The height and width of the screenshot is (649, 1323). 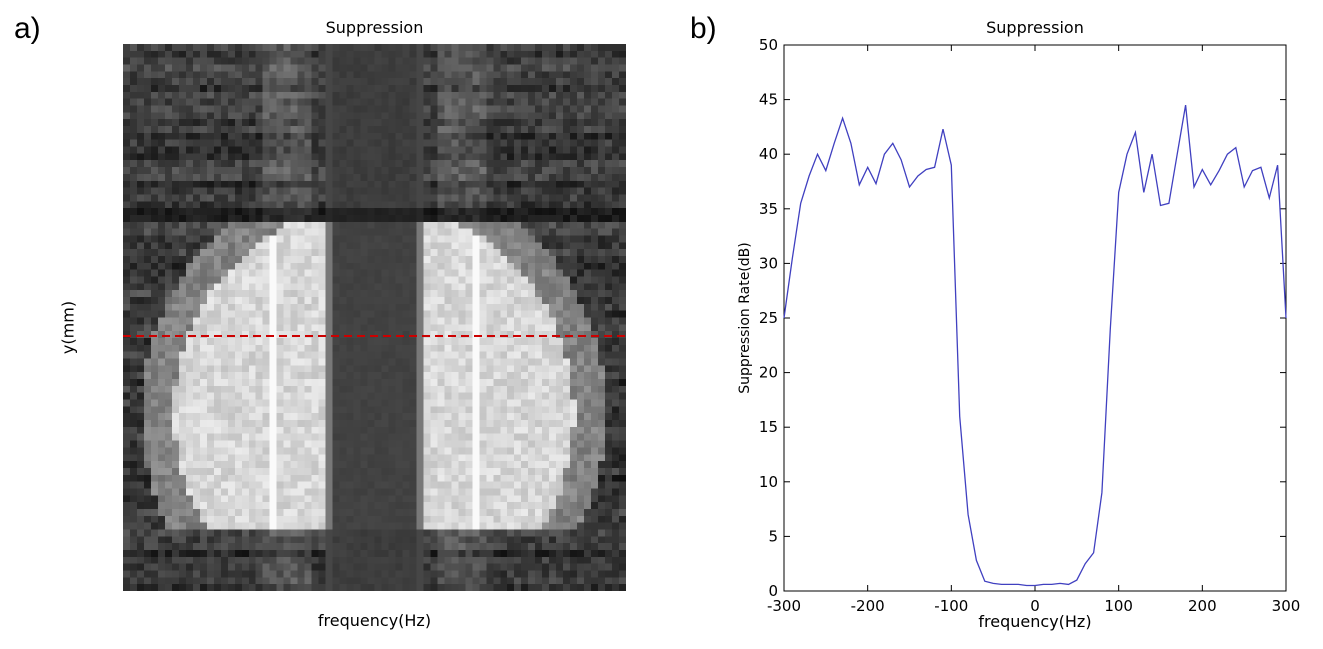 I want to click on y-tick-label: 20, so click(x=768, y=373).